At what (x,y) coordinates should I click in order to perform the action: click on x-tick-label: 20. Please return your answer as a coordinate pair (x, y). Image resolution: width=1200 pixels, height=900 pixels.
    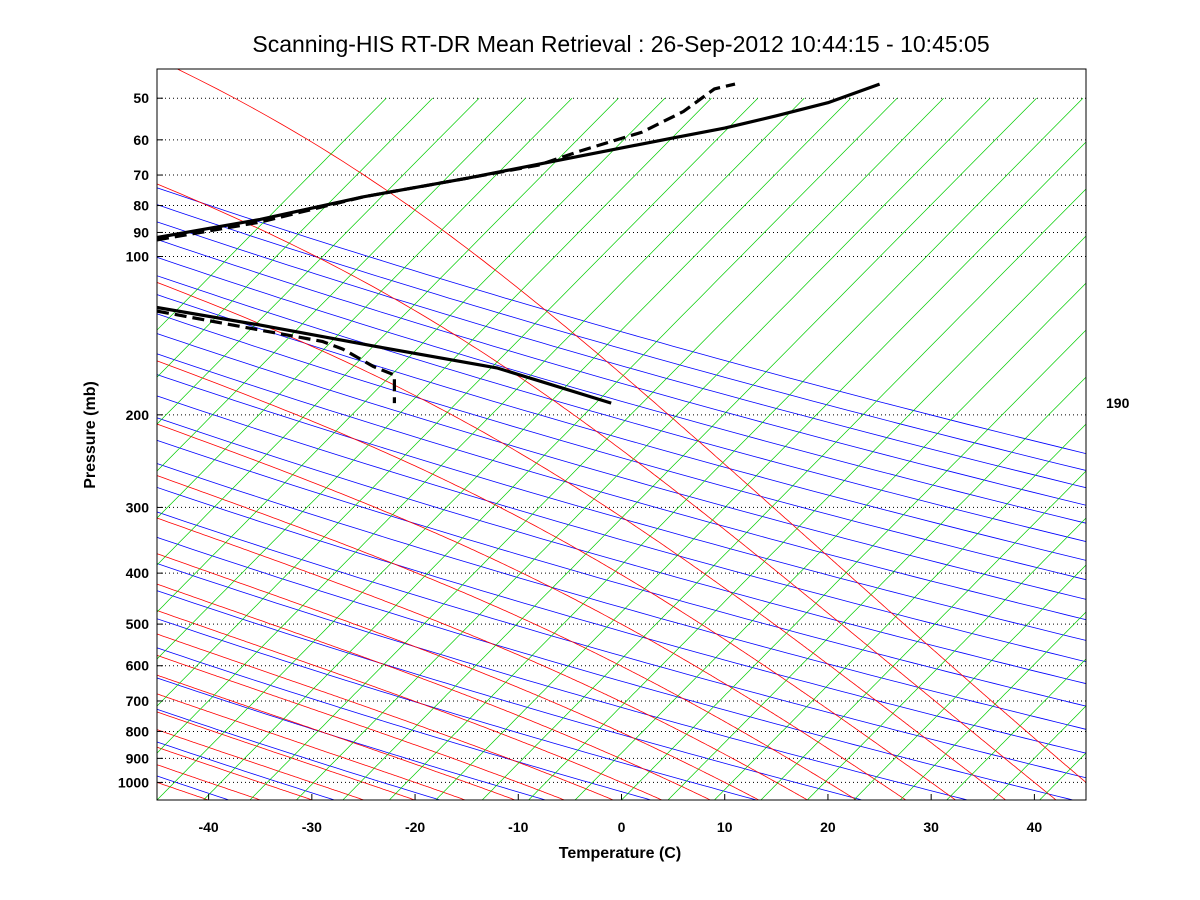
    Looking at the image, I should click on (828, 827).